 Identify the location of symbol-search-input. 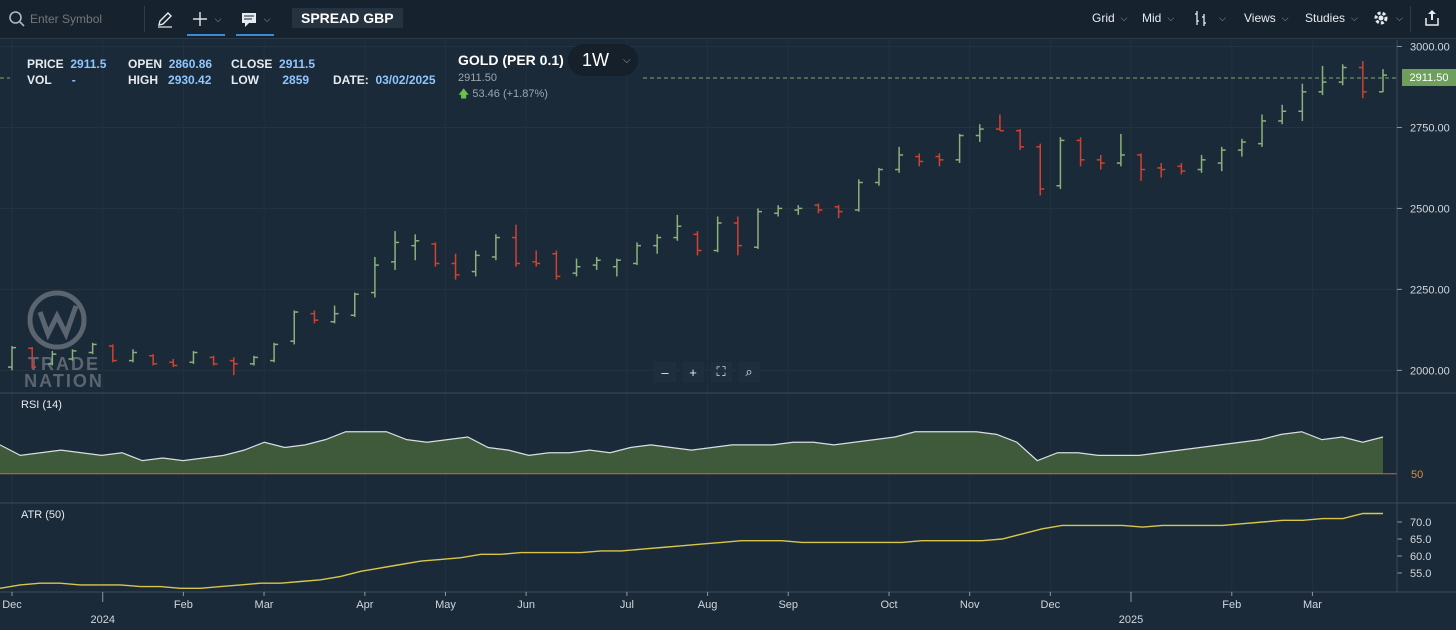
(80, 19).